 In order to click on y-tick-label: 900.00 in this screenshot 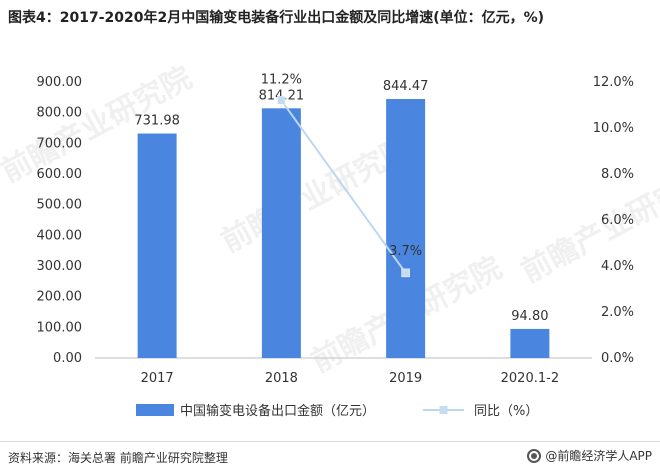, I will do `click(60, 82)`.